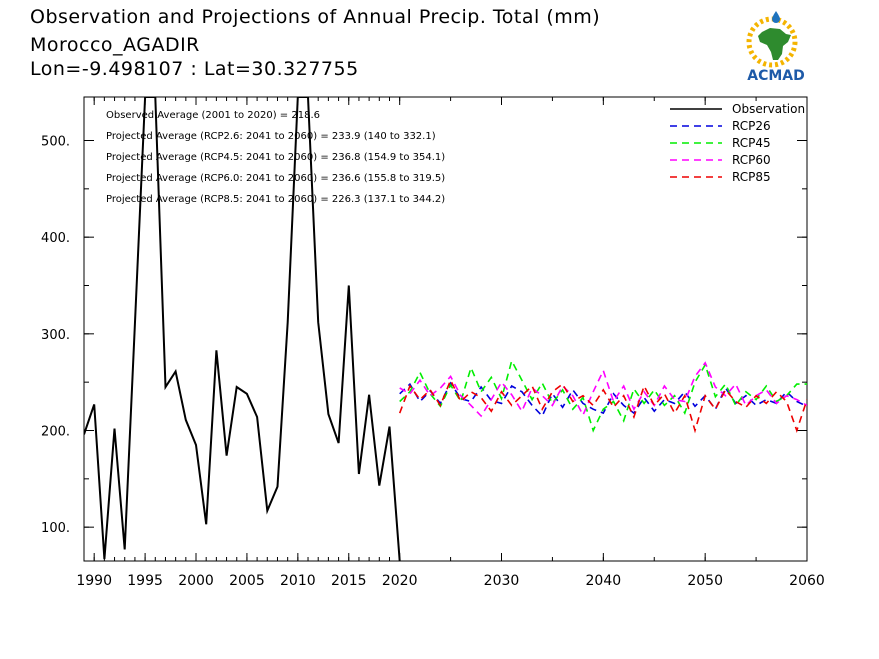 This screenshot has height=659, width=879. Describe the element at coordinates (115, 45) in the screenshot. I see `location-name: Morocco_AGADIR` at that location.